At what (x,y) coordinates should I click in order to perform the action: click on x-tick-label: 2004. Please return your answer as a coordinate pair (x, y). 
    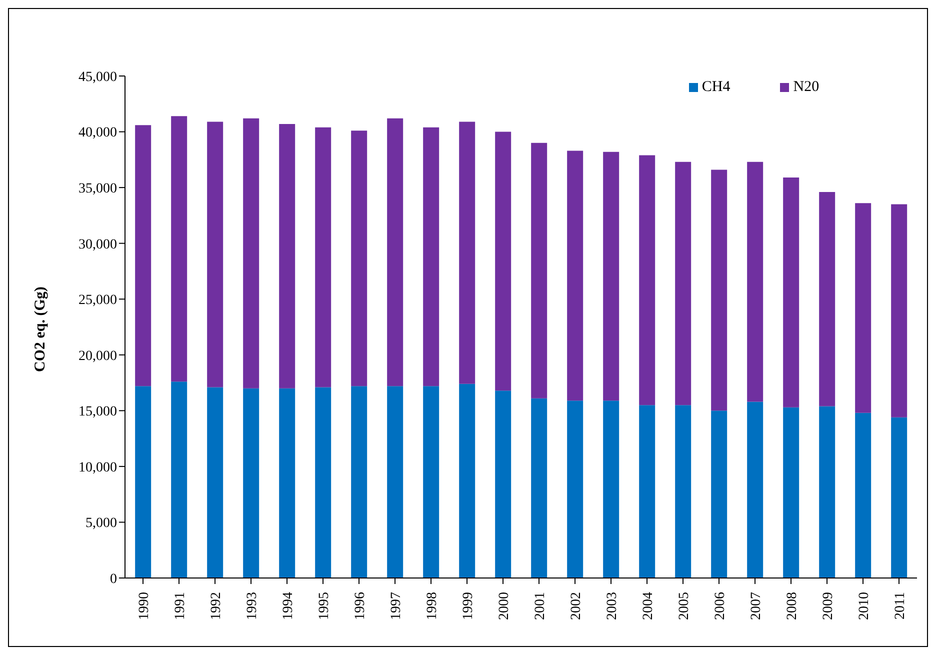
    Looking at the image, I should click on (648, 606).